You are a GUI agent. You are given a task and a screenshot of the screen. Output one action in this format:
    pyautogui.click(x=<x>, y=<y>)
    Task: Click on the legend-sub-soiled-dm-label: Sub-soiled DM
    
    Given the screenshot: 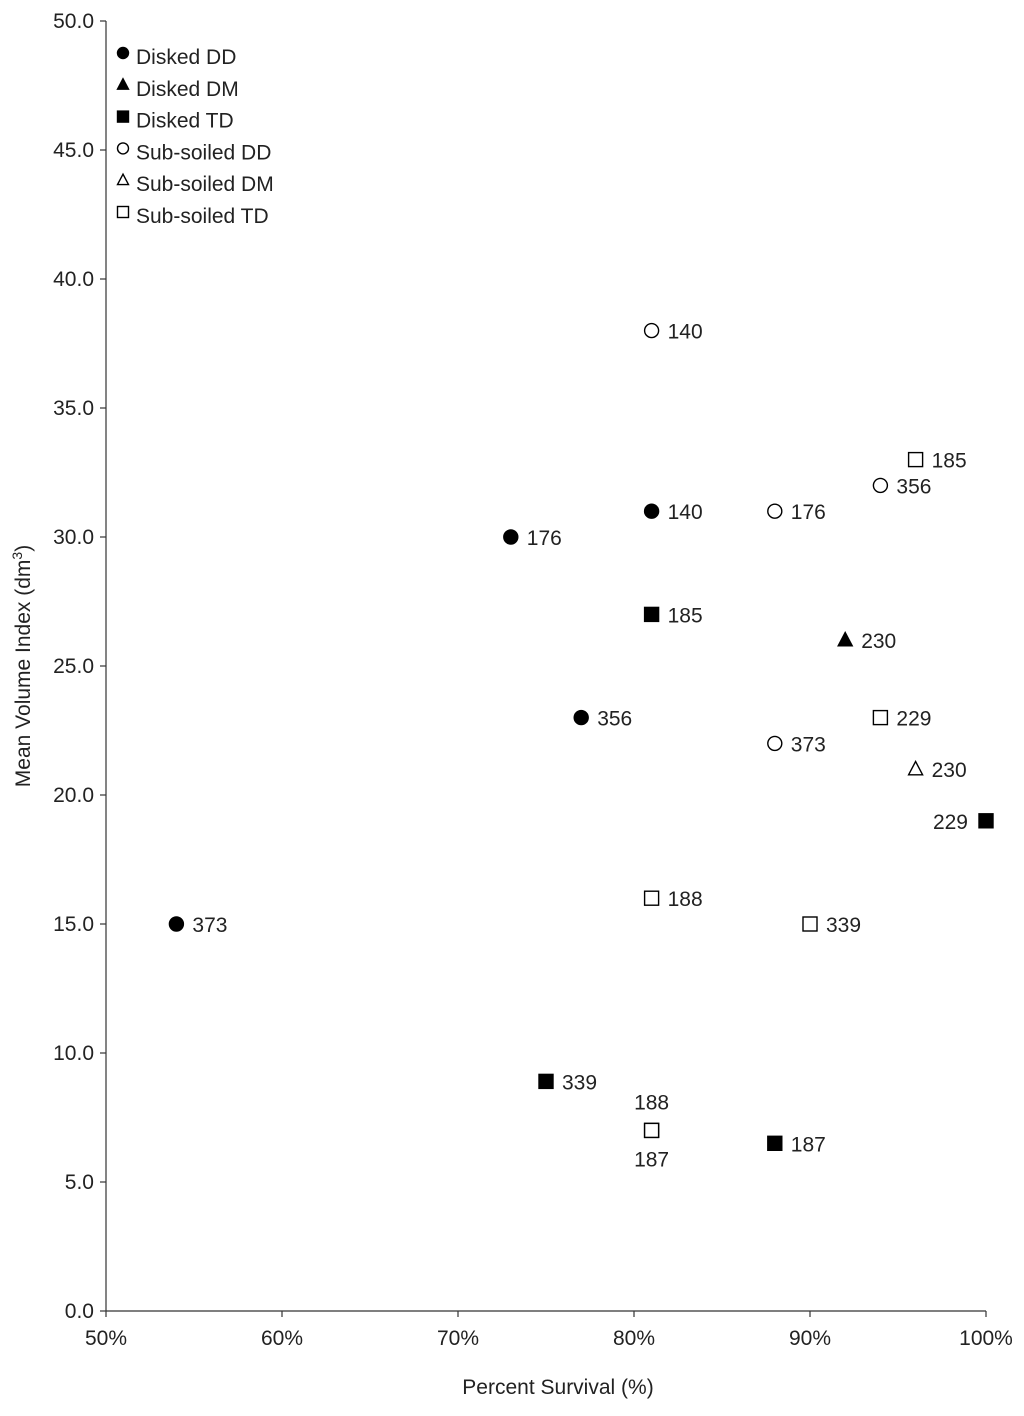 What is the action you would take?
    pyautogui.click(x=205, y=184)
    